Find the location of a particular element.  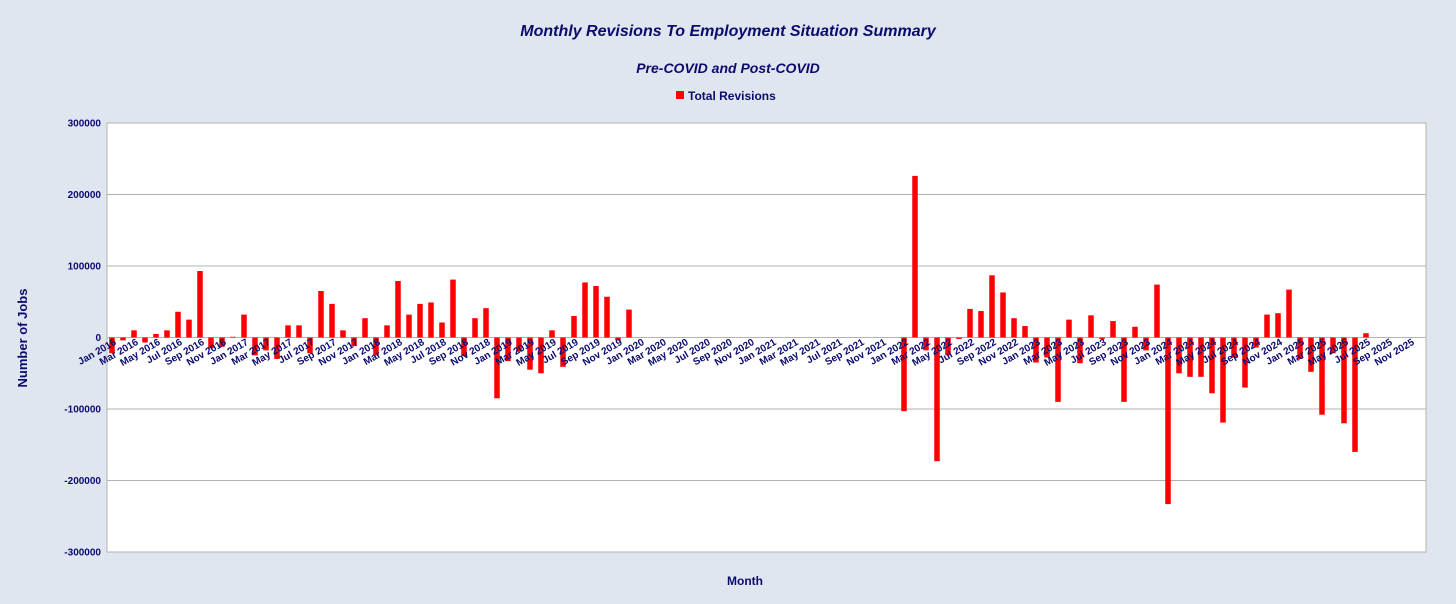

legend-label: Total Revisions is located at coordinates (732, 96).